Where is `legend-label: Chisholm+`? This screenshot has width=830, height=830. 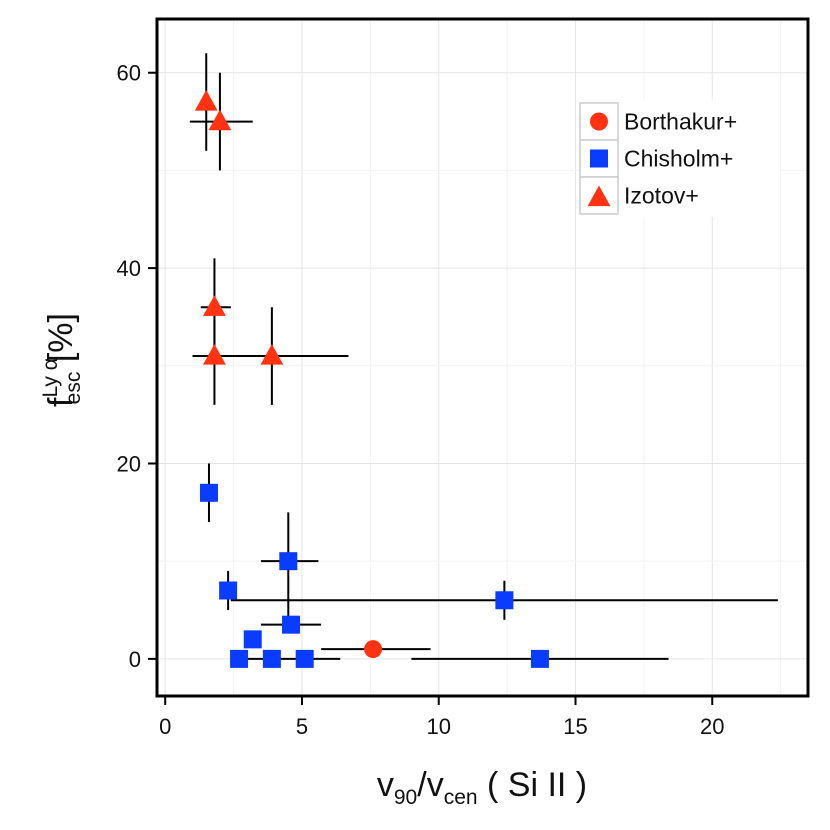 legend-label: Chisholm+ is located at coordinates (678, 159).